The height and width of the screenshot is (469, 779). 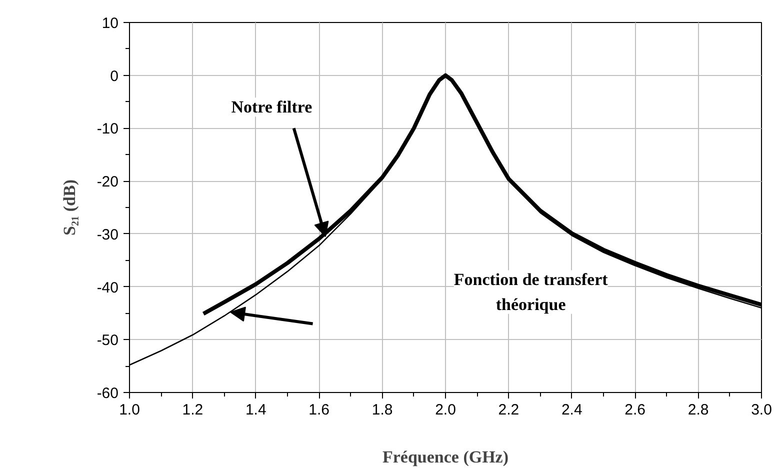 What do you see at coordinates (107, 341) in the screenshot?
I see `y-tick-label: -50` at bounding box center [107, 341].